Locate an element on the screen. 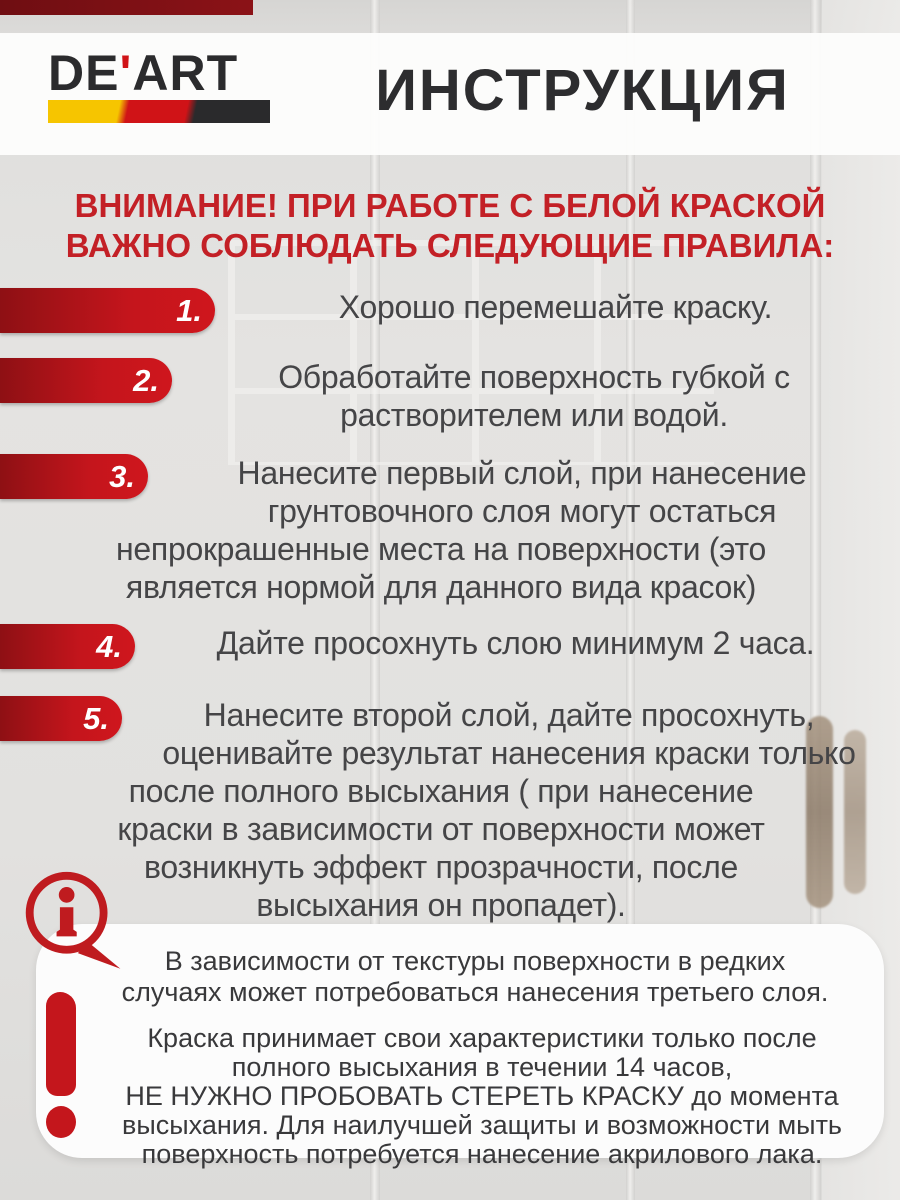  step-number-ribbon: 1. is located at coordinates (107, 310).